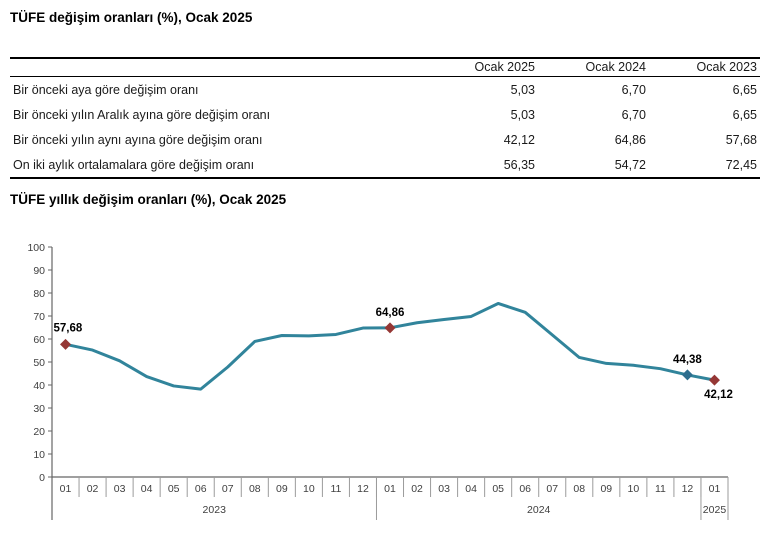 This screenshot has height=538, width=770. What do you see at coordinates (687, 360) in the screenshot?
I see `data-point-label: 44,38` at bounding box center [687, 360].